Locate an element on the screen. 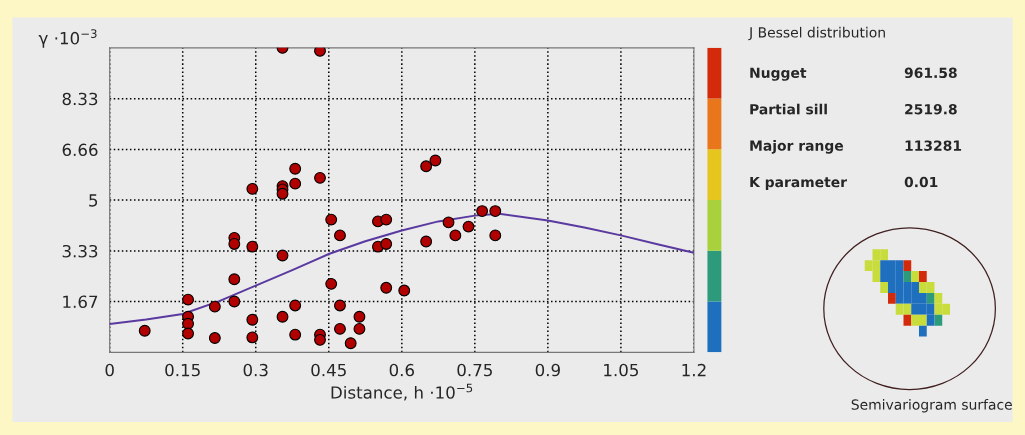 The width and height of the screenshot is (1025, 435). y-tick-label: 8.33 is located at coordinates (80, 99).